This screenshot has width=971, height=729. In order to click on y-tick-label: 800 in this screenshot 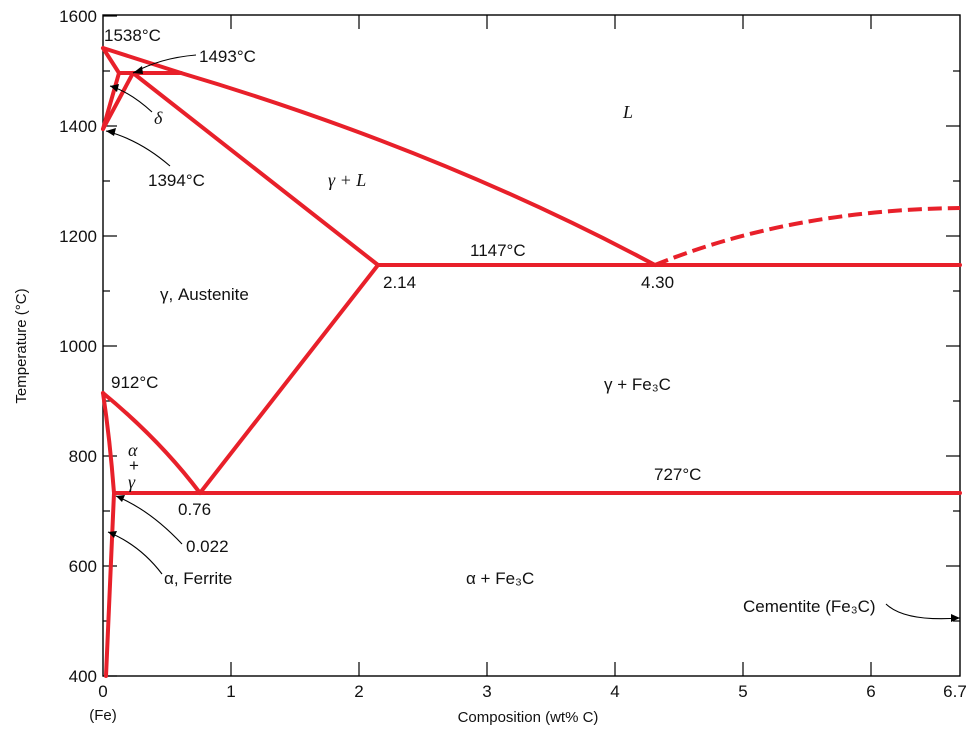, I will do `click(83, 456)`.